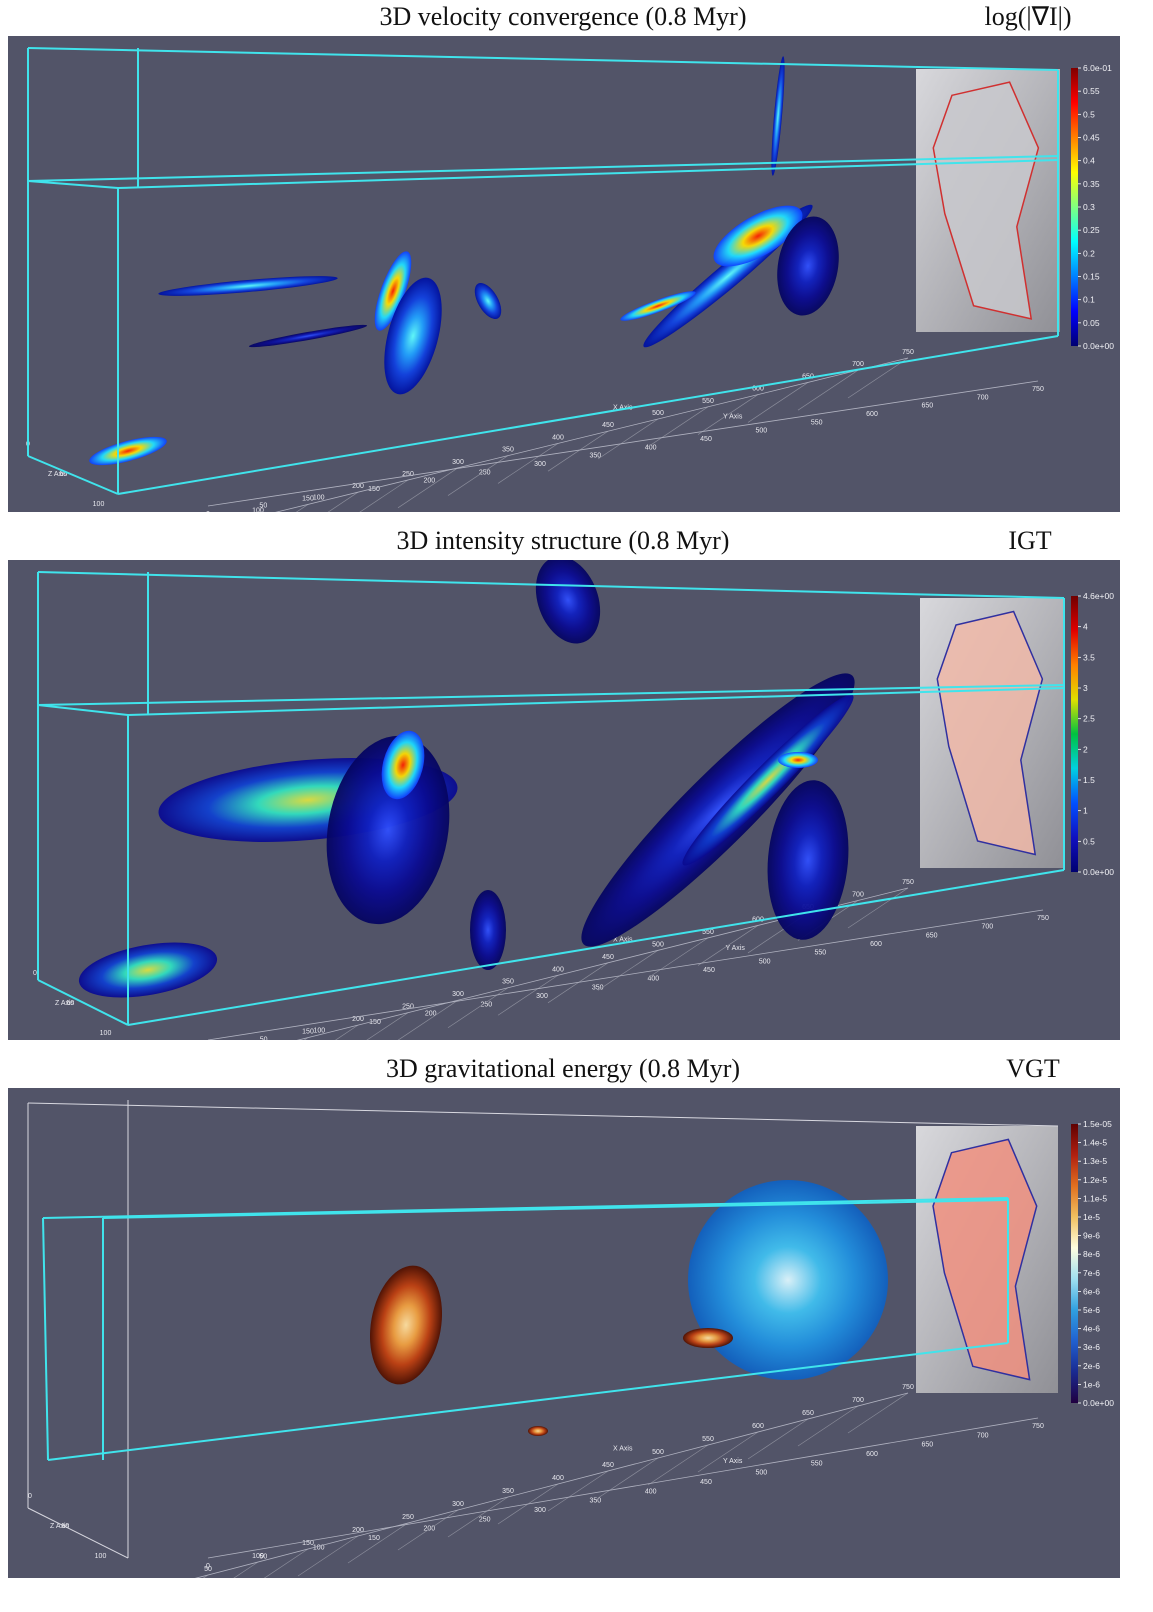 The height and width of the screenshot is (1612, 1153). Describe the element at coordinates (1085, 688) in the screenshot. I see `colorbar-label: 3` at that location.